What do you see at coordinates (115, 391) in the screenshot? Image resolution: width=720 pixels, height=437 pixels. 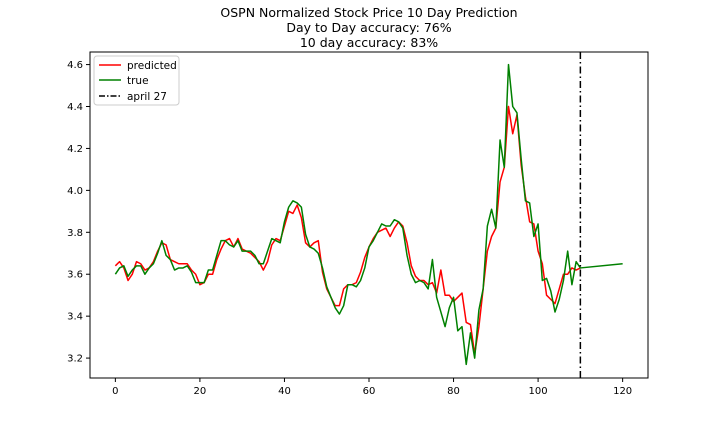 I see `x-tick-label: 0` at bounding box center [115, 391].